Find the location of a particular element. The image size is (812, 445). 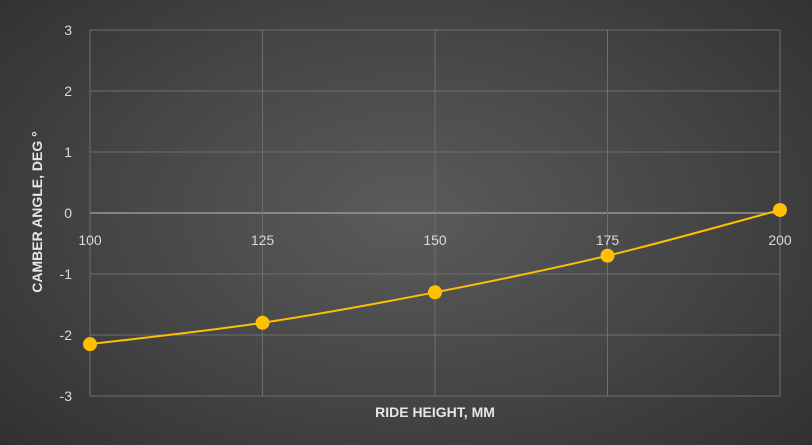

x-tick-label: 150 is located at coordinates (435, 240).